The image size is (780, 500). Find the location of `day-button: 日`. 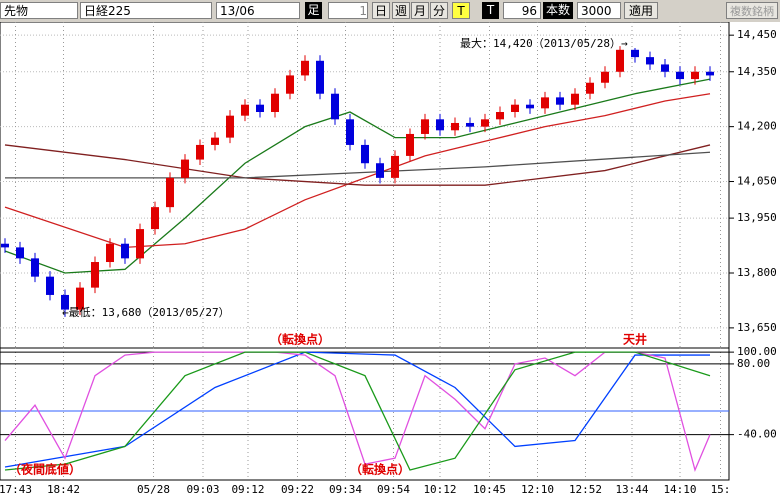

day-button: 日 is located at coordinates (381, 10).